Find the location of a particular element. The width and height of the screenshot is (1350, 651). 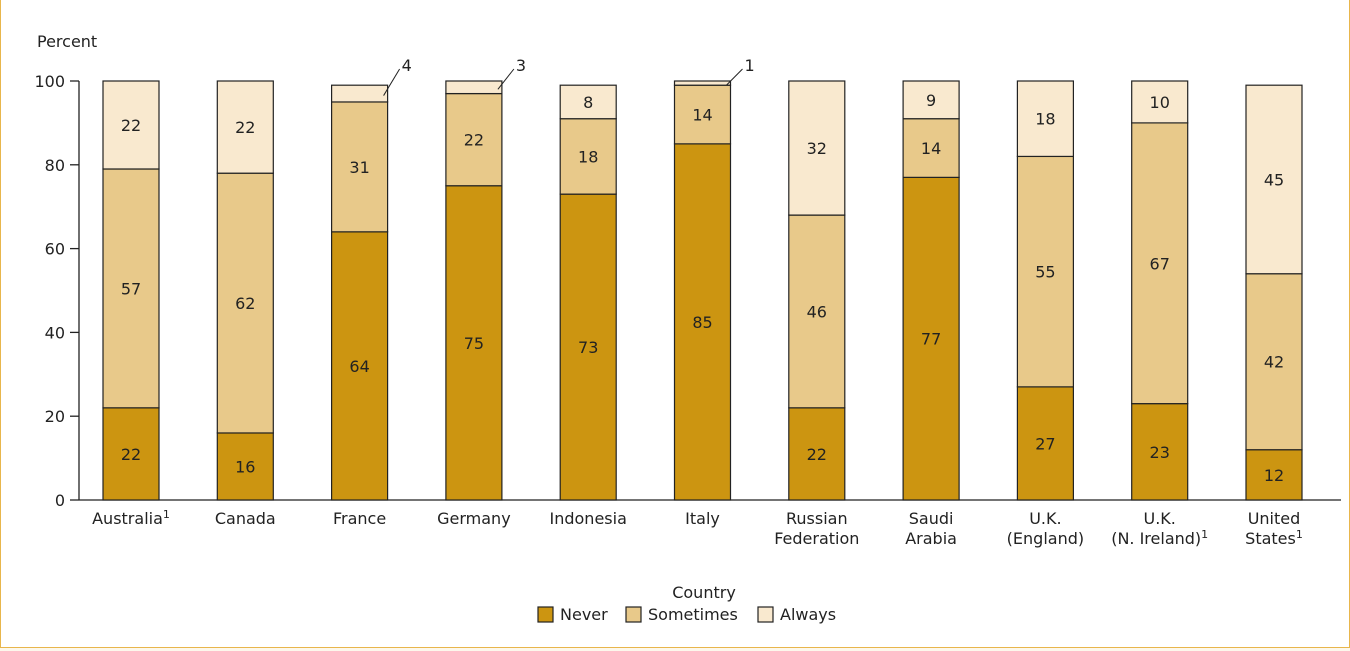

x-tick-label: U.K. (England) is located at coordinates (1045, 528).